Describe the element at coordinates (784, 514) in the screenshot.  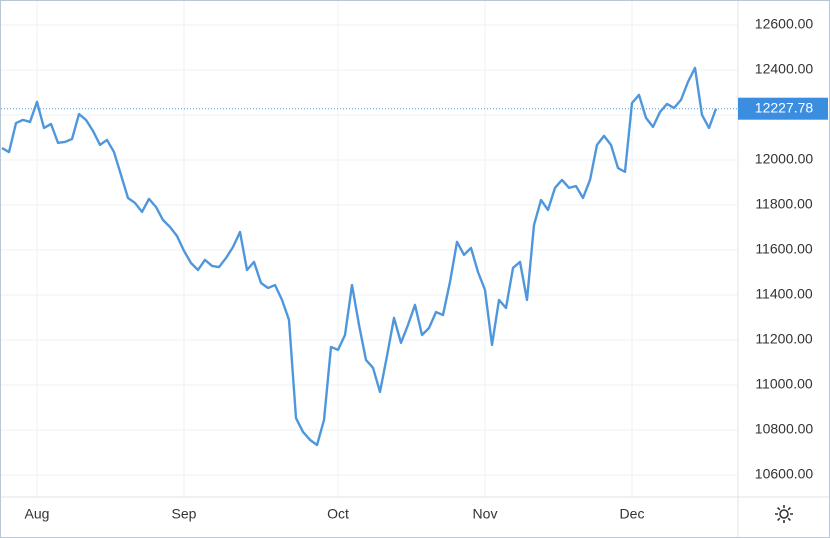
I see `settings-icon` at that location.